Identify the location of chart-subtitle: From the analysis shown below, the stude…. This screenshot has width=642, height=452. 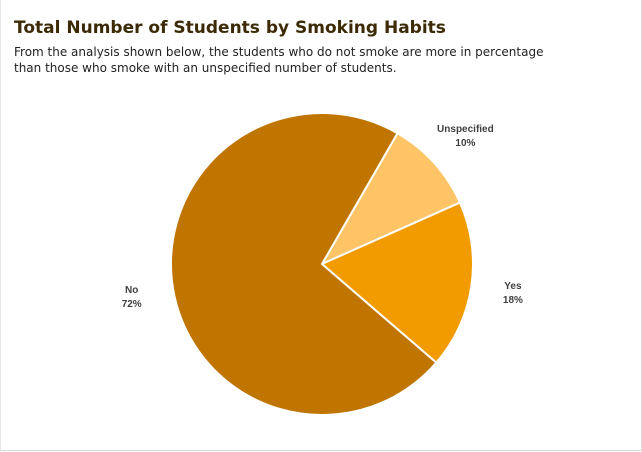
(279, 60).